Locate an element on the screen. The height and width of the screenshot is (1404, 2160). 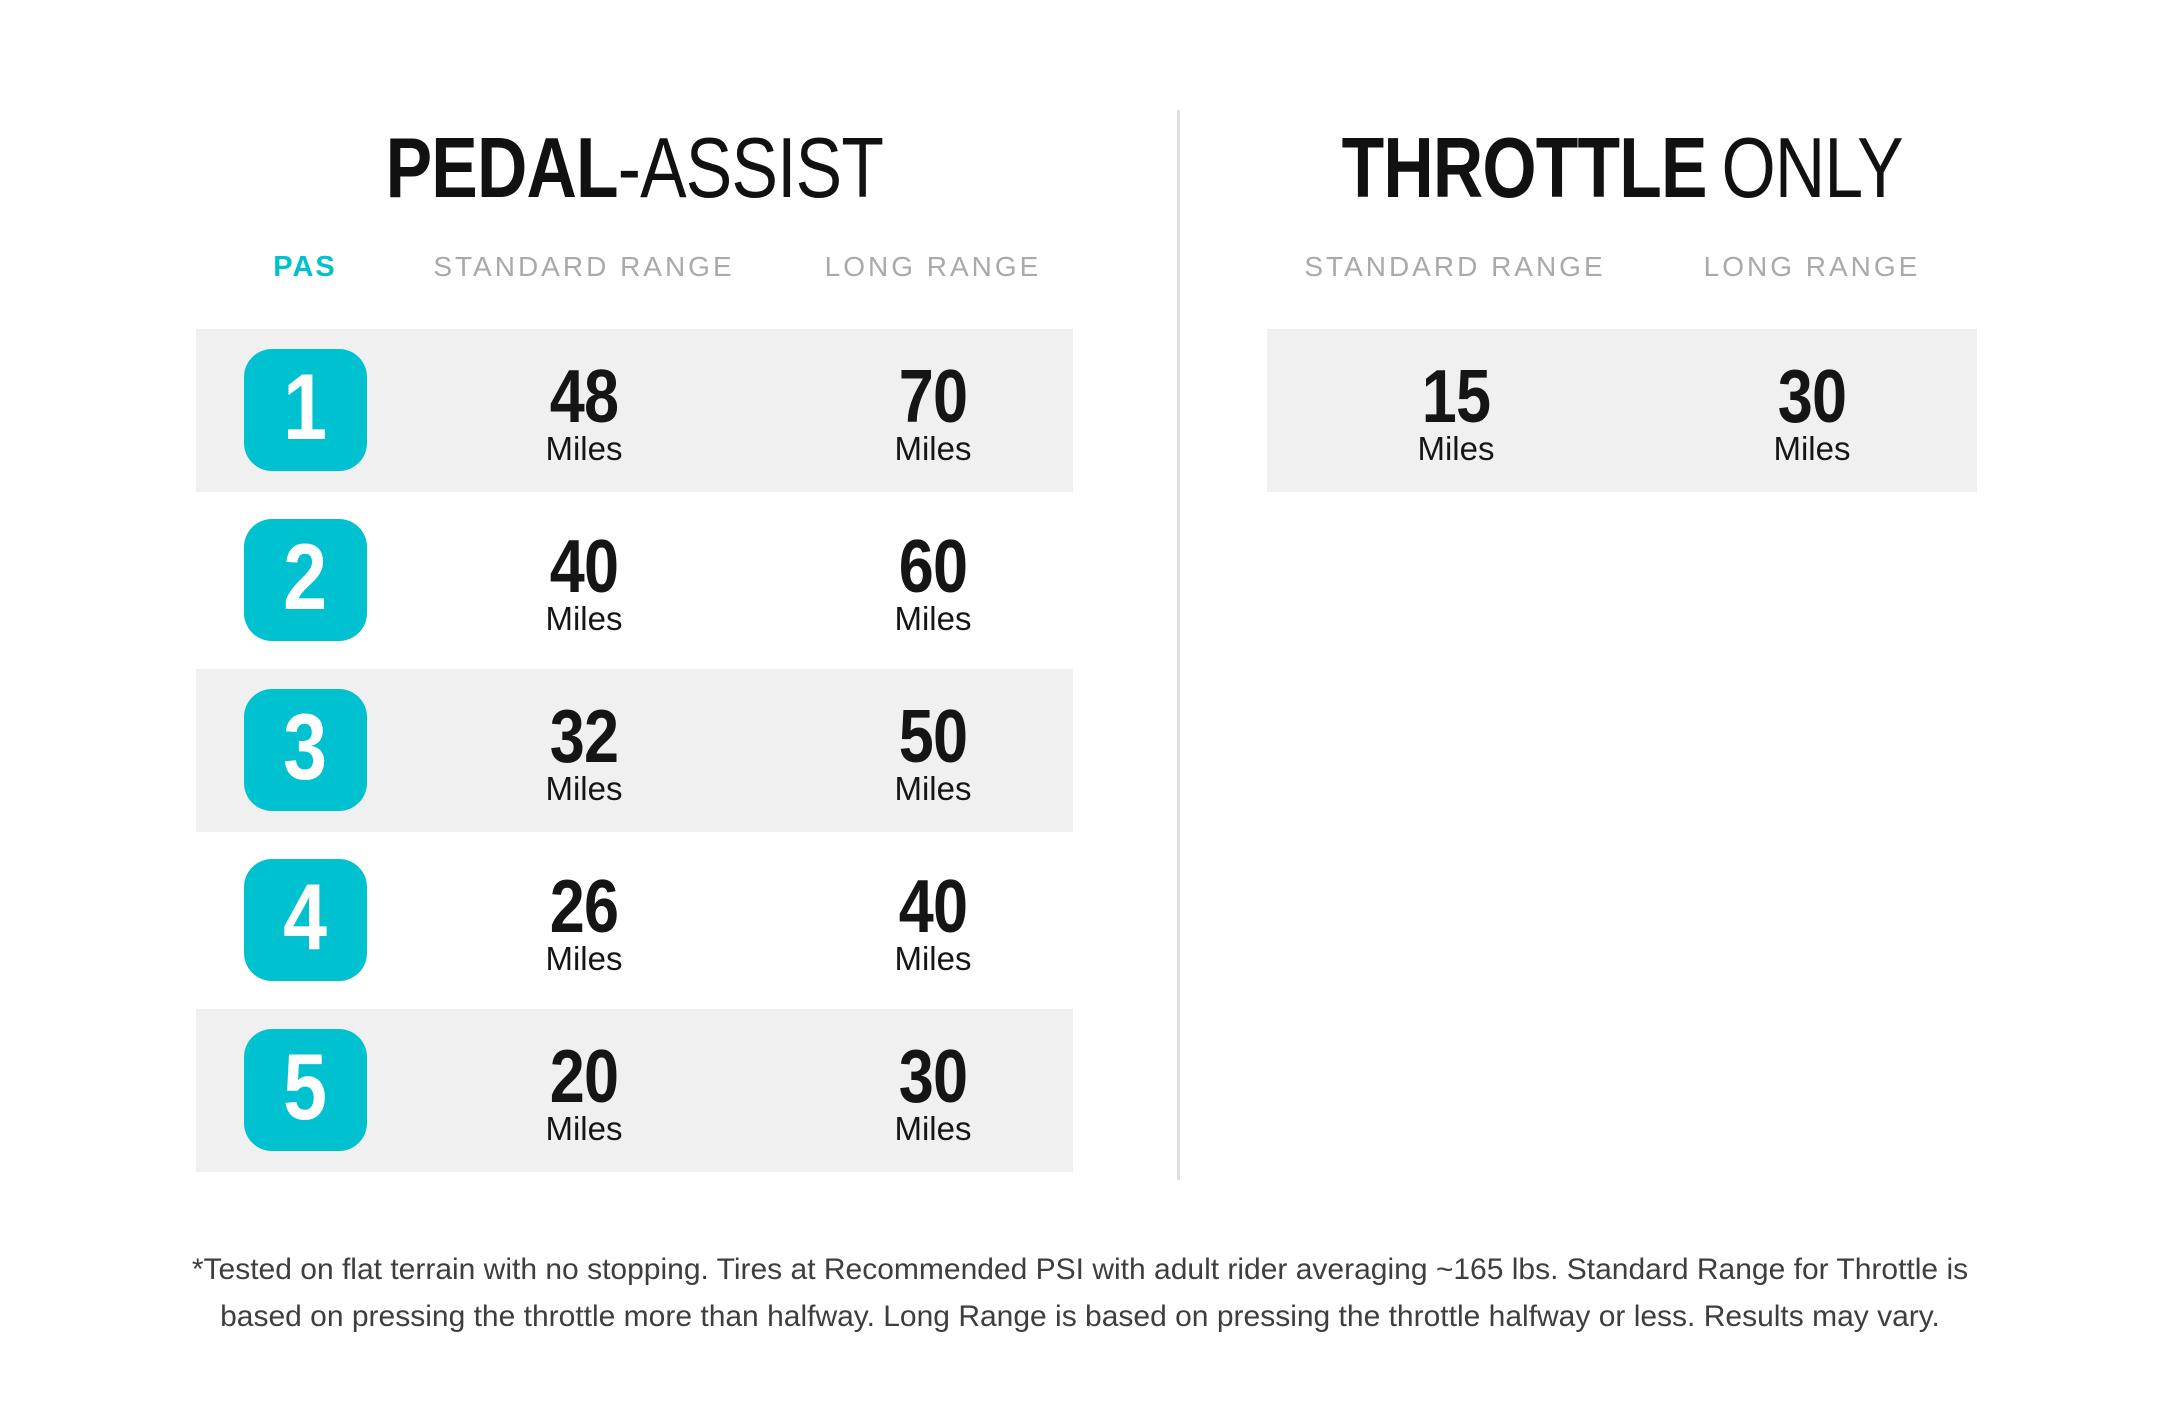
standard-range-cell: 32 Miles is located at coordinates (583, 750).